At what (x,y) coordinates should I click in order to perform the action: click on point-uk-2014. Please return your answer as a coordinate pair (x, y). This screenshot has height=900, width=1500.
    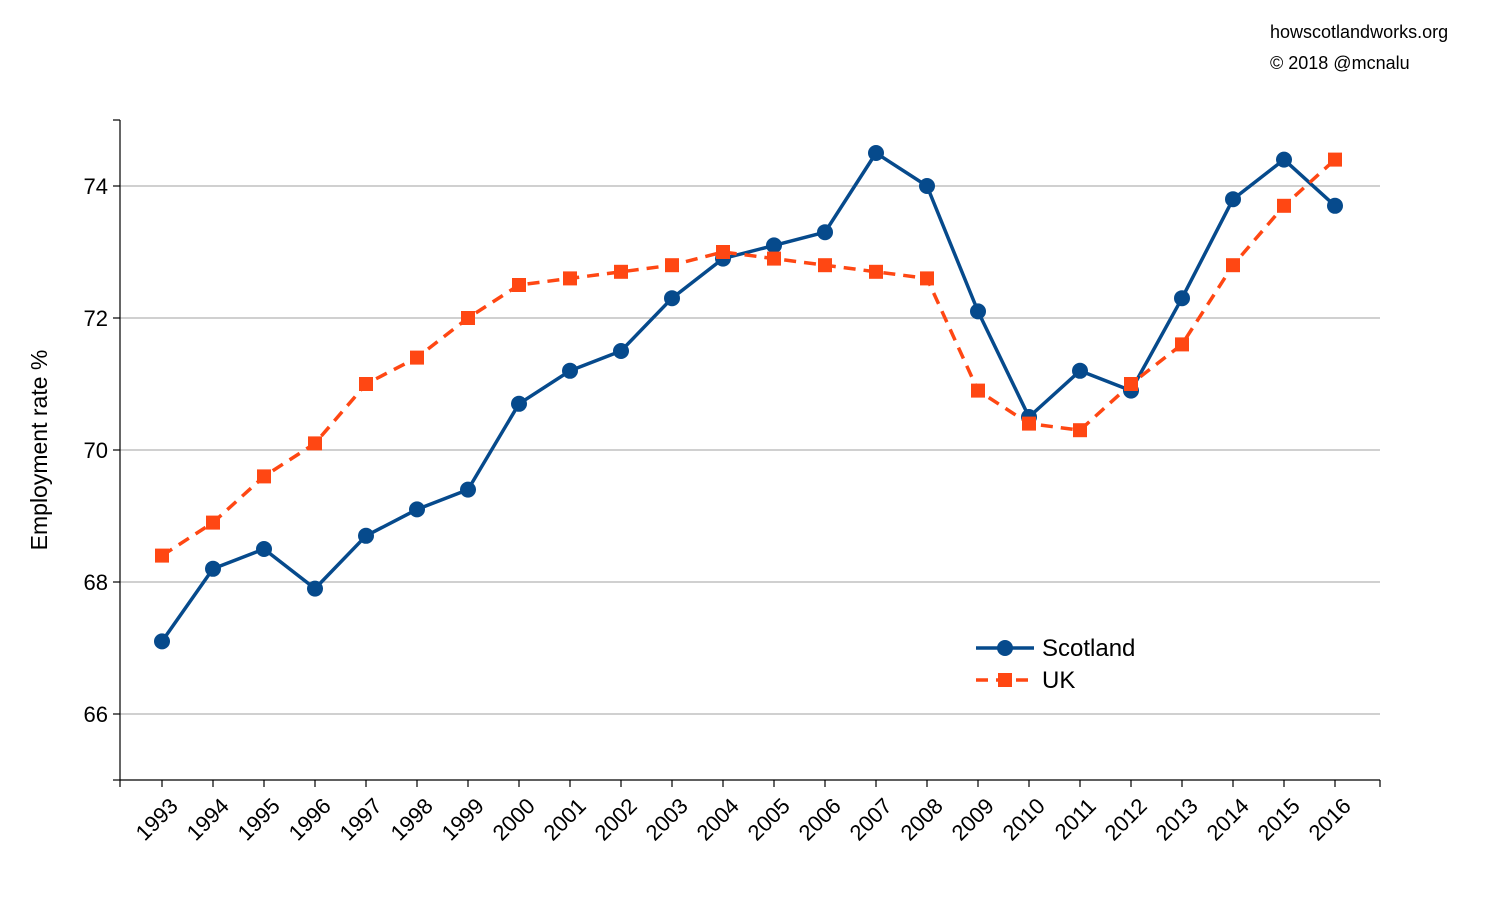
    Looking at the image, I should click on (1233, 265).